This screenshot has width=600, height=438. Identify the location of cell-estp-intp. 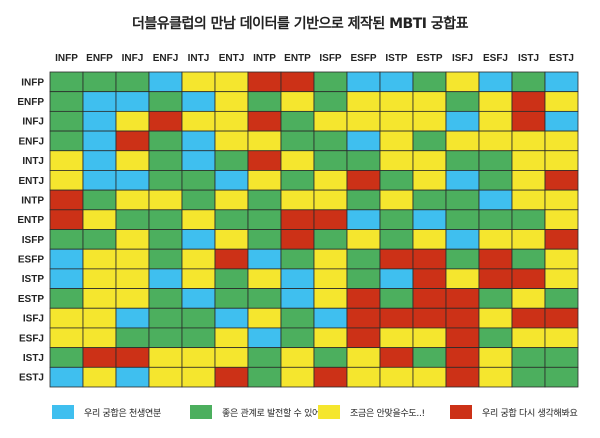
(264, 298).